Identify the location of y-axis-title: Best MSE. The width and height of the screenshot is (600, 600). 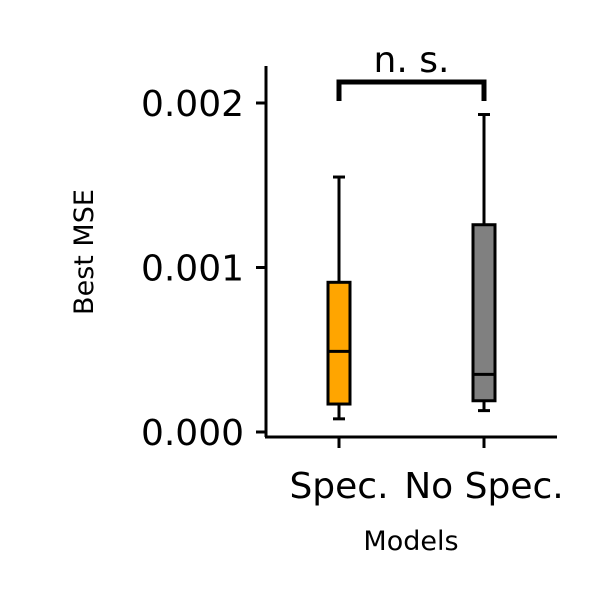
(84, 252).